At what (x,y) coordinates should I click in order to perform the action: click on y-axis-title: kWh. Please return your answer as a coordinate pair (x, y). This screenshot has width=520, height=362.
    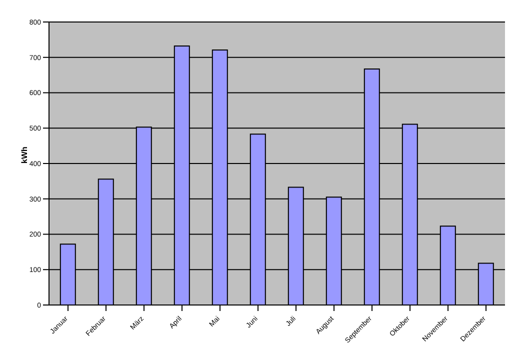
    Looking at the image, I should click on (24, 155).